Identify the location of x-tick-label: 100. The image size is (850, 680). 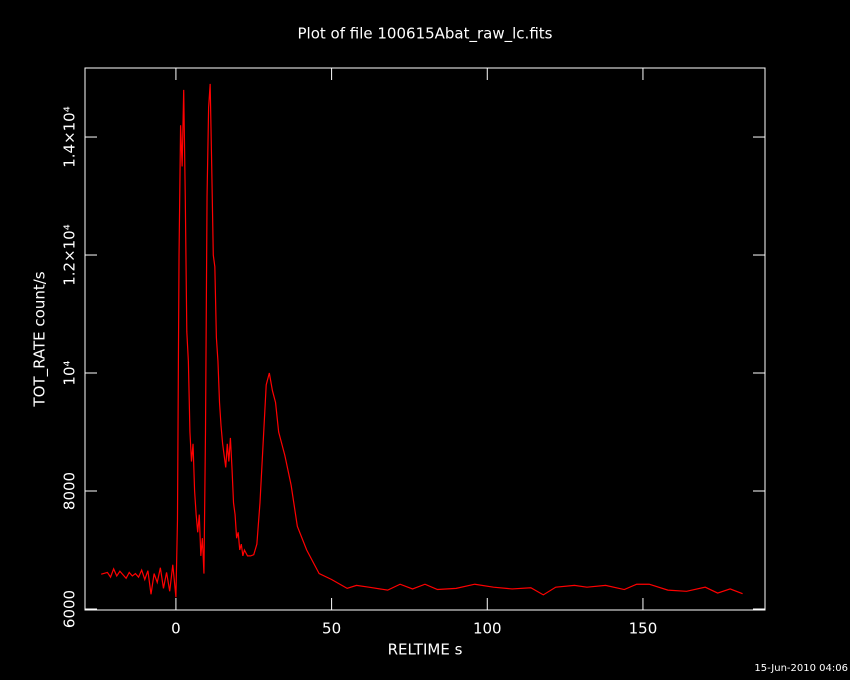
(487, 629).